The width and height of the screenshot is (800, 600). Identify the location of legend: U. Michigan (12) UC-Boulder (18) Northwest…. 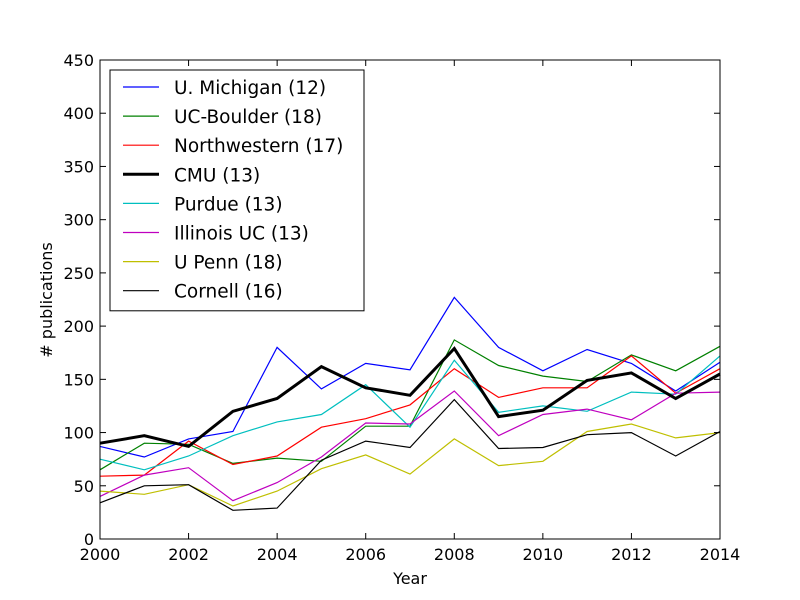
(237, 190).